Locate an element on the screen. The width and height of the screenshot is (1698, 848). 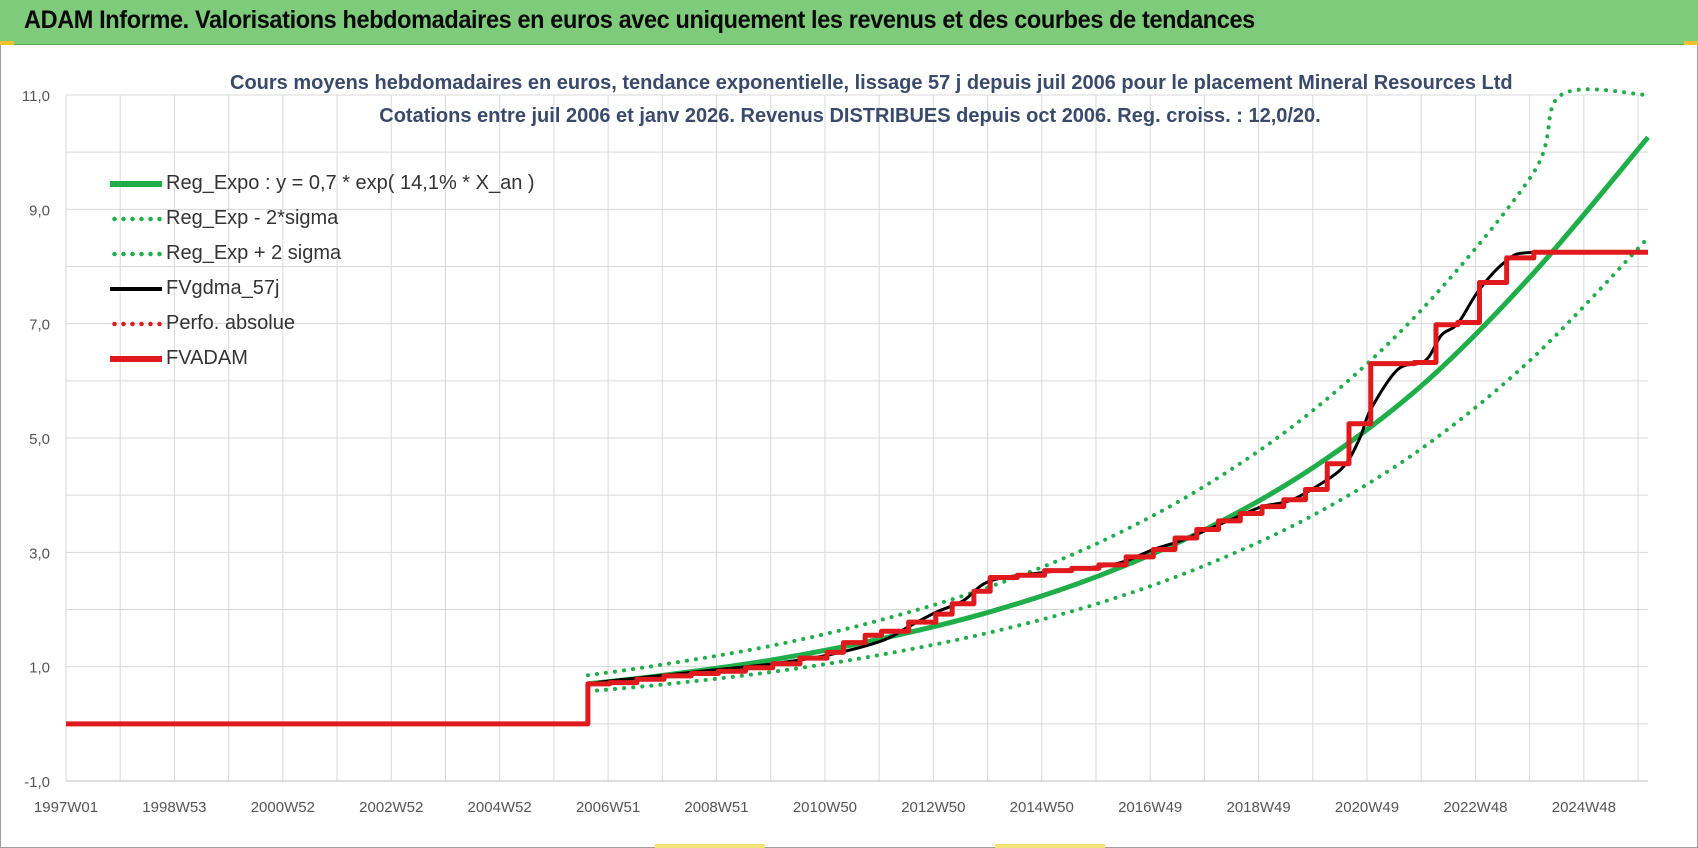
legend-item: Reg_Exp - 2*sigma is located at coordinates (322, 218).